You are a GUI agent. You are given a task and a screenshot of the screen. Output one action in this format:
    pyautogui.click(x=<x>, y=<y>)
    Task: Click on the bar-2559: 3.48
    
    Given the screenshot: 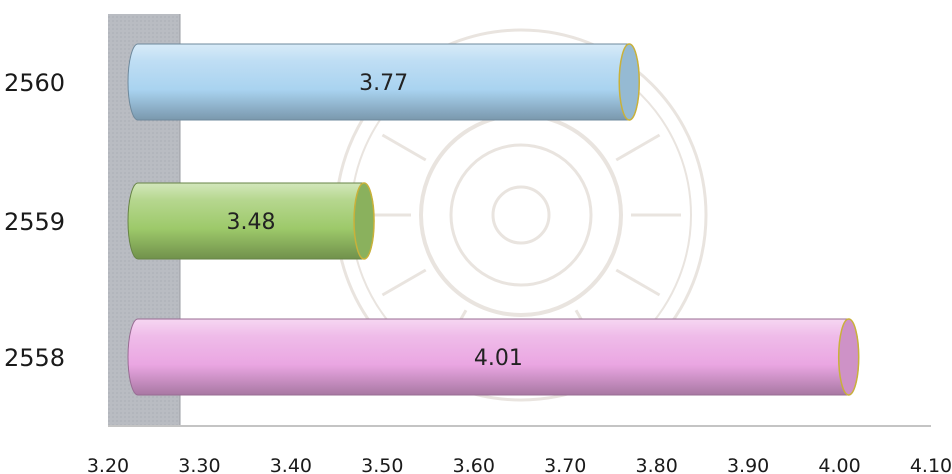 What is the action you would take?
    pyautogui.click(x=251, y=221)
    